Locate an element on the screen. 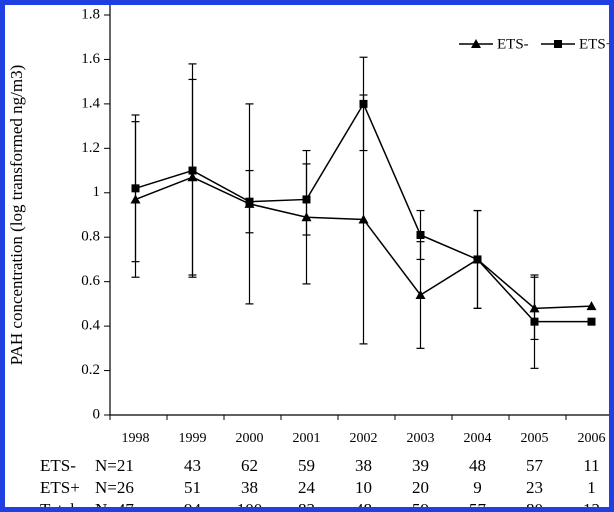 The image size is (614, 512). table-cell: 43 is located at coordinates (192, 465).